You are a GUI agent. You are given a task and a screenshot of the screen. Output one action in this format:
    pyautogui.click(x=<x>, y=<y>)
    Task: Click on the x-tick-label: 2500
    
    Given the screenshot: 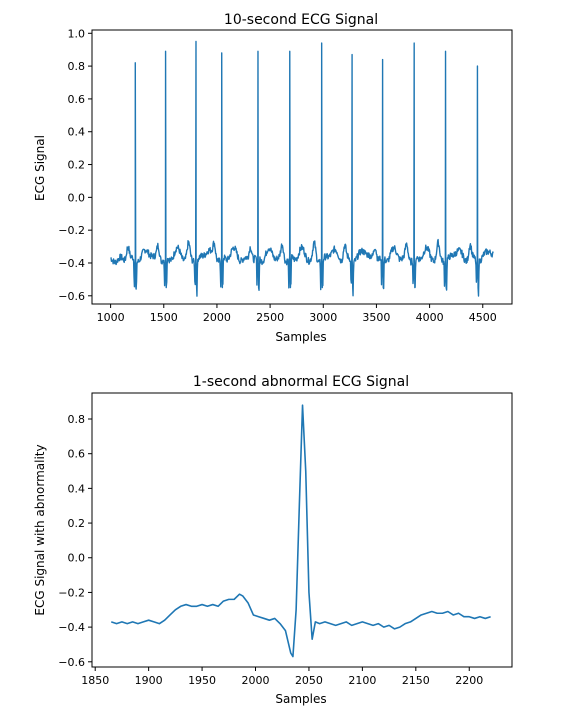 What is the action you would take?
    pyautogui.click(x=270, y=317)
    